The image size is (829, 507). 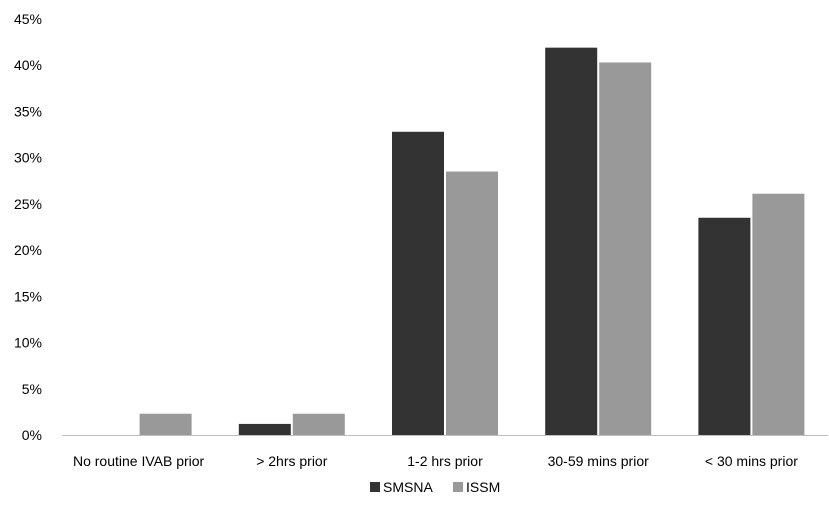 What do you see at coordinates (28, 204) in the screenshot?
I see `y-tick-label: 25%` at bounding box center [28, 204].